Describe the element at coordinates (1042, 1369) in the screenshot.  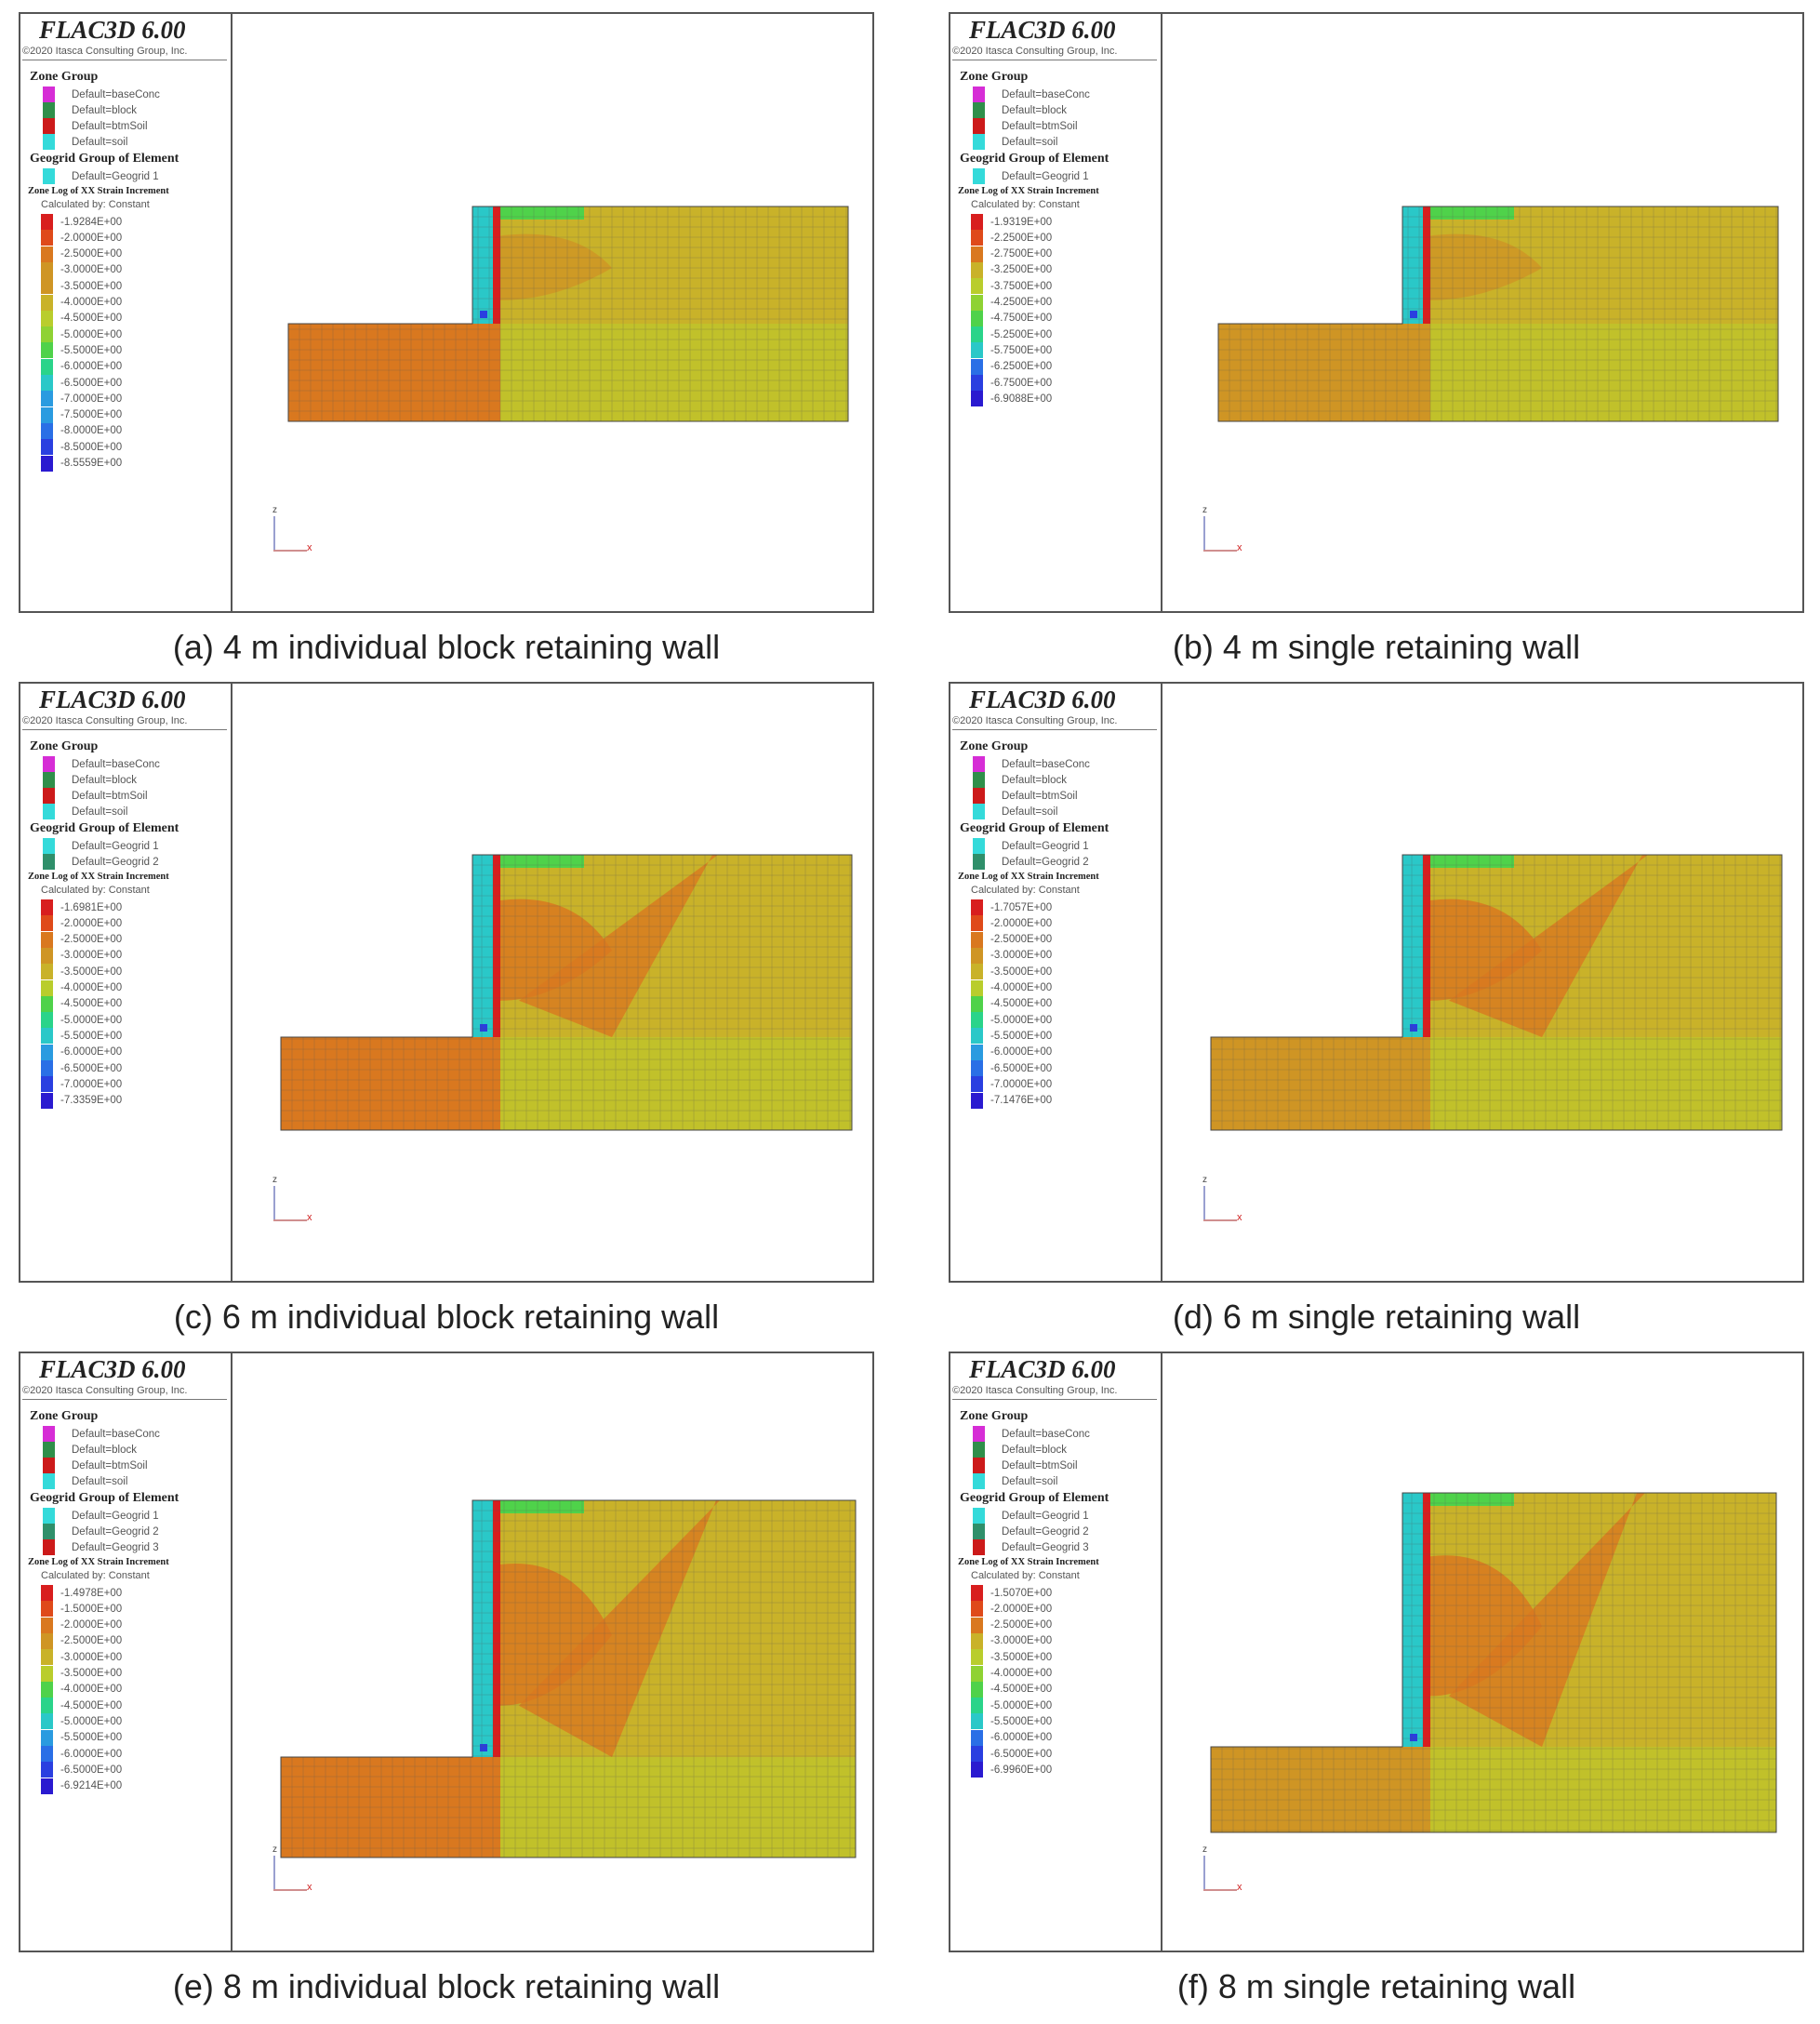
I see `app-title: FLAC3D 6.00` at that location.